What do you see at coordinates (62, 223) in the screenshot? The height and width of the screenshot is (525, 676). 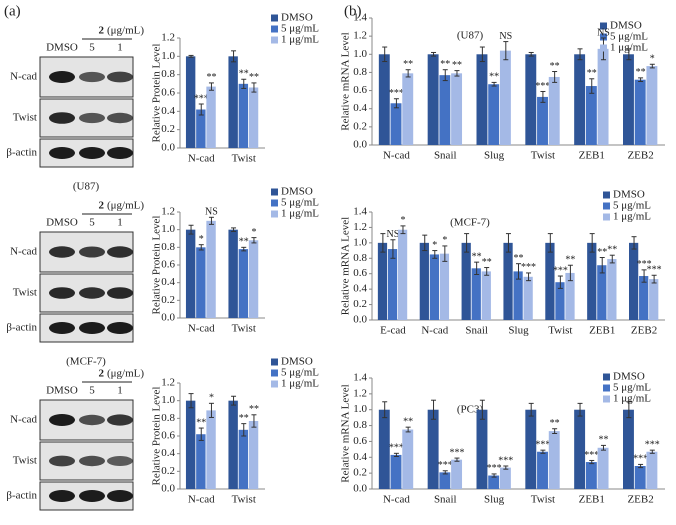 I see `lane-label: DMSO` at bounding box center [62, 223].